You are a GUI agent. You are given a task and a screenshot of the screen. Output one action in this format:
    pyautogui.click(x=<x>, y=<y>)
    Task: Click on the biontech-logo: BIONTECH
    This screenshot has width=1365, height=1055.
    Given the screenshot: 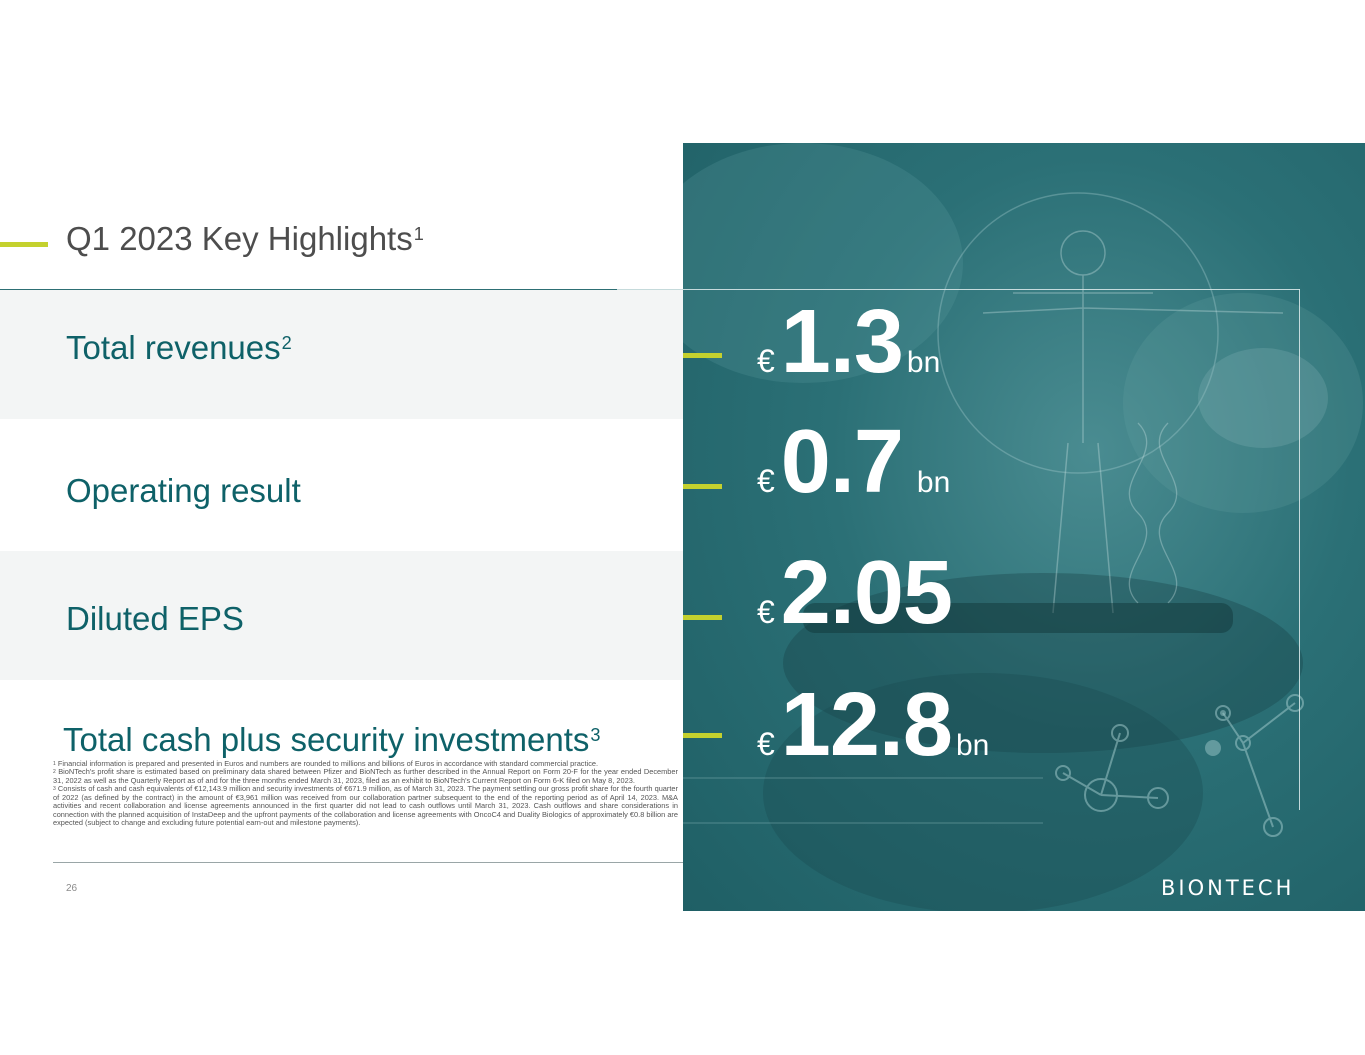 What is the action you would take?
    pyautogui.click(x=1228, y=888)
    